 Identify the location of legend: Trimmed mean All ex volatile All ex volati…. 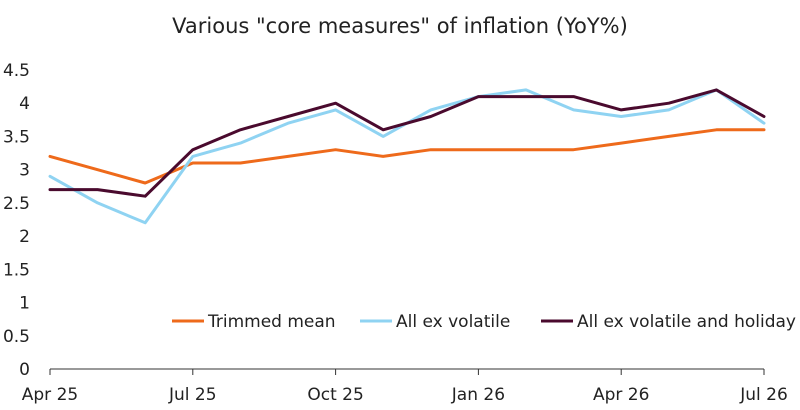
(484, 322).